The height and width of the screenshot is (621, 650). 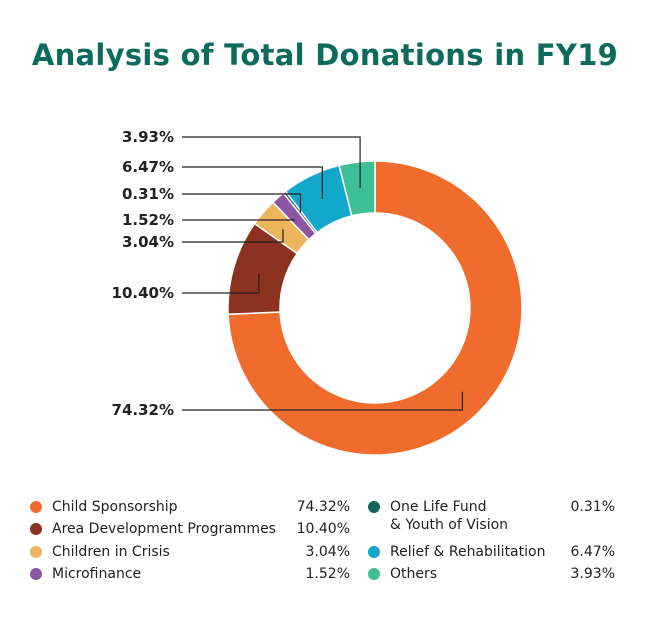 I want to click on legend-item-others: Others 3.93%, so click(x=491, y=574).